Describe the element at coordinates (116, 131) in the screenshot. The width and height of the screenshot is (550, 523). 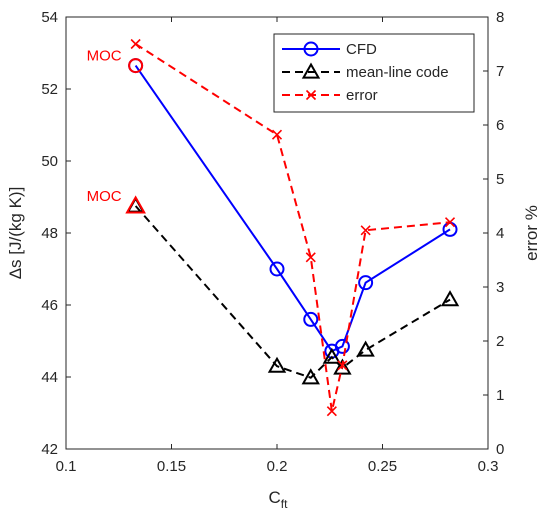
I see `annotation-layer: MOC MOC` at that location.